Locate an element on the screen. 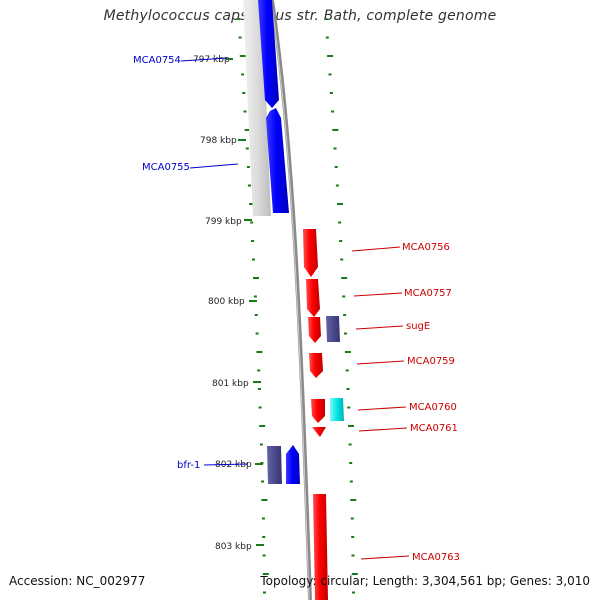  gene-label-mca0761: MCA0761 is located at coordinates (434, 428).